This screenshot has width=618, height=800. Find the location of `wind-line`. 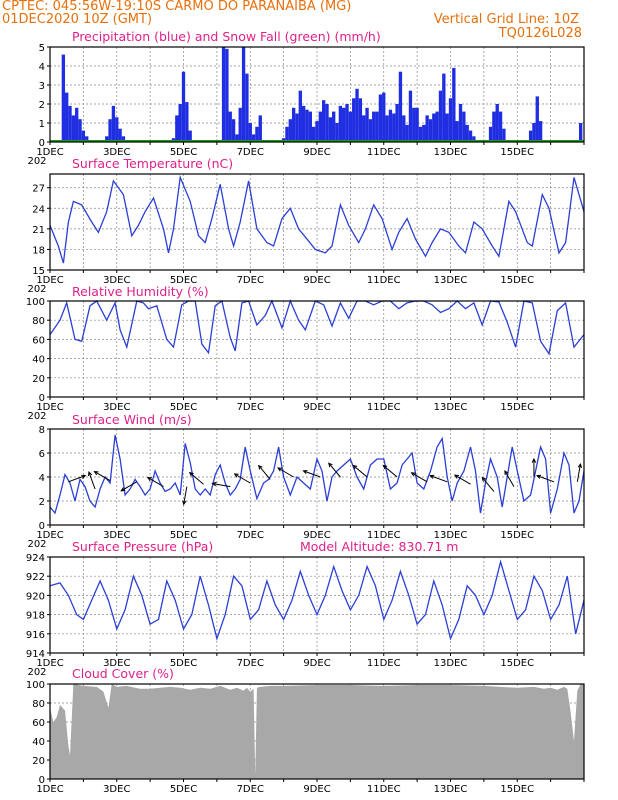

wind-line is located at coordinates (317, 474).